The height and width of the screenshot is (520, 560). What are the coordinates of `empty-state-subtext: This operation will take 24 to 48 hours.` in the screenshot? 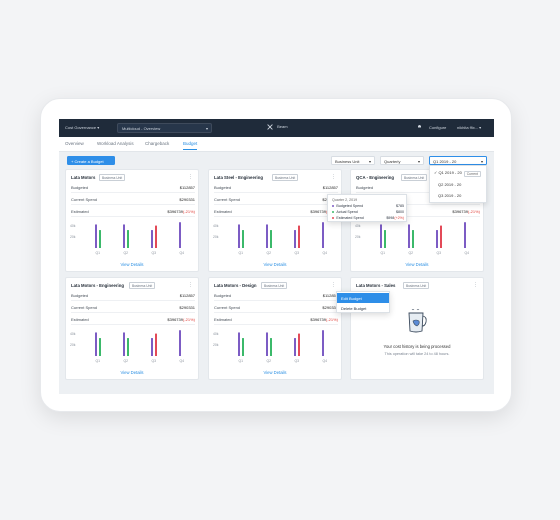 It's located at (417, 354).